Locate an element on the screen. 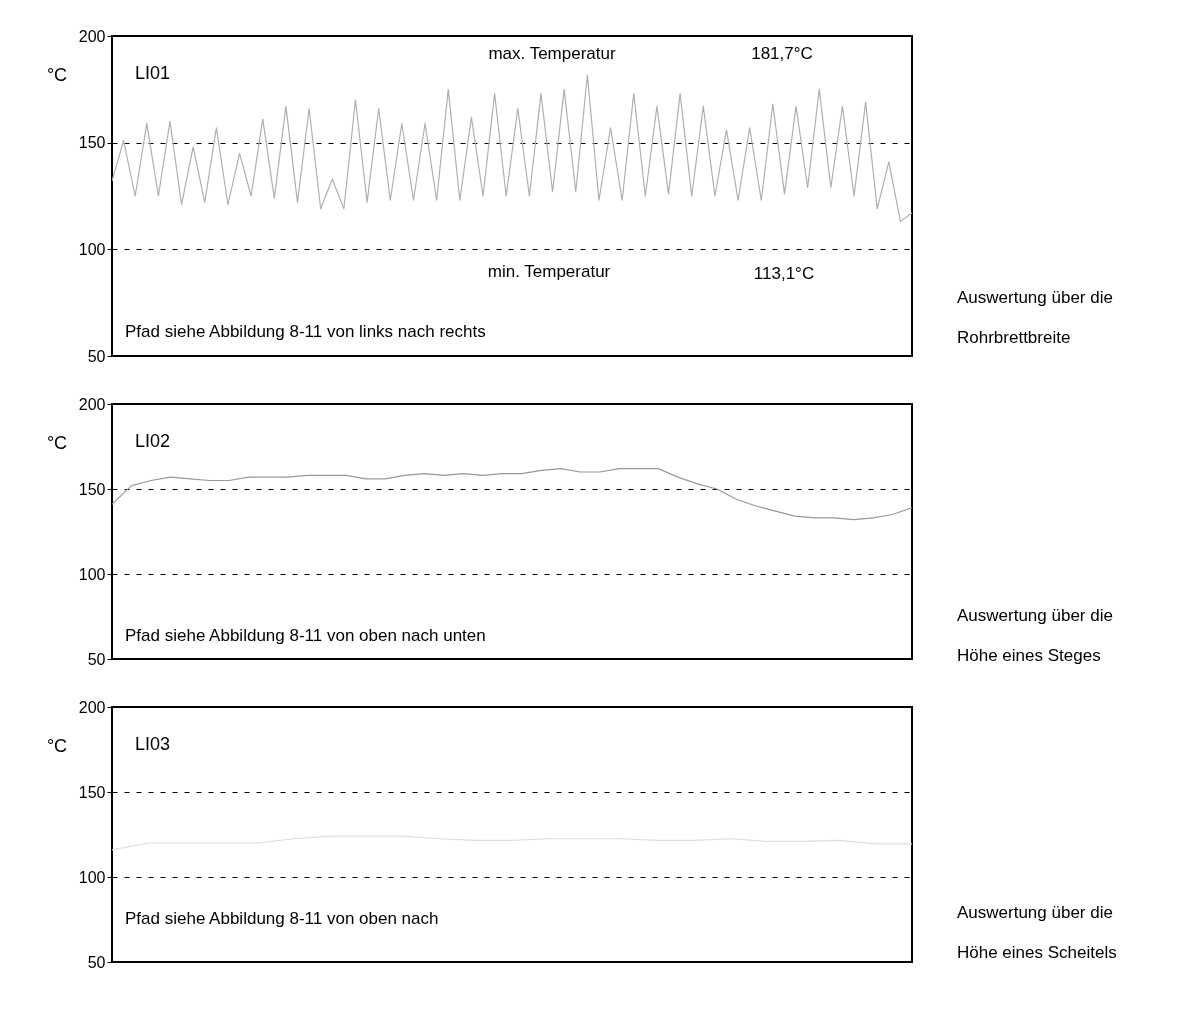  text: LI03 is located at coordinates (153, 744).